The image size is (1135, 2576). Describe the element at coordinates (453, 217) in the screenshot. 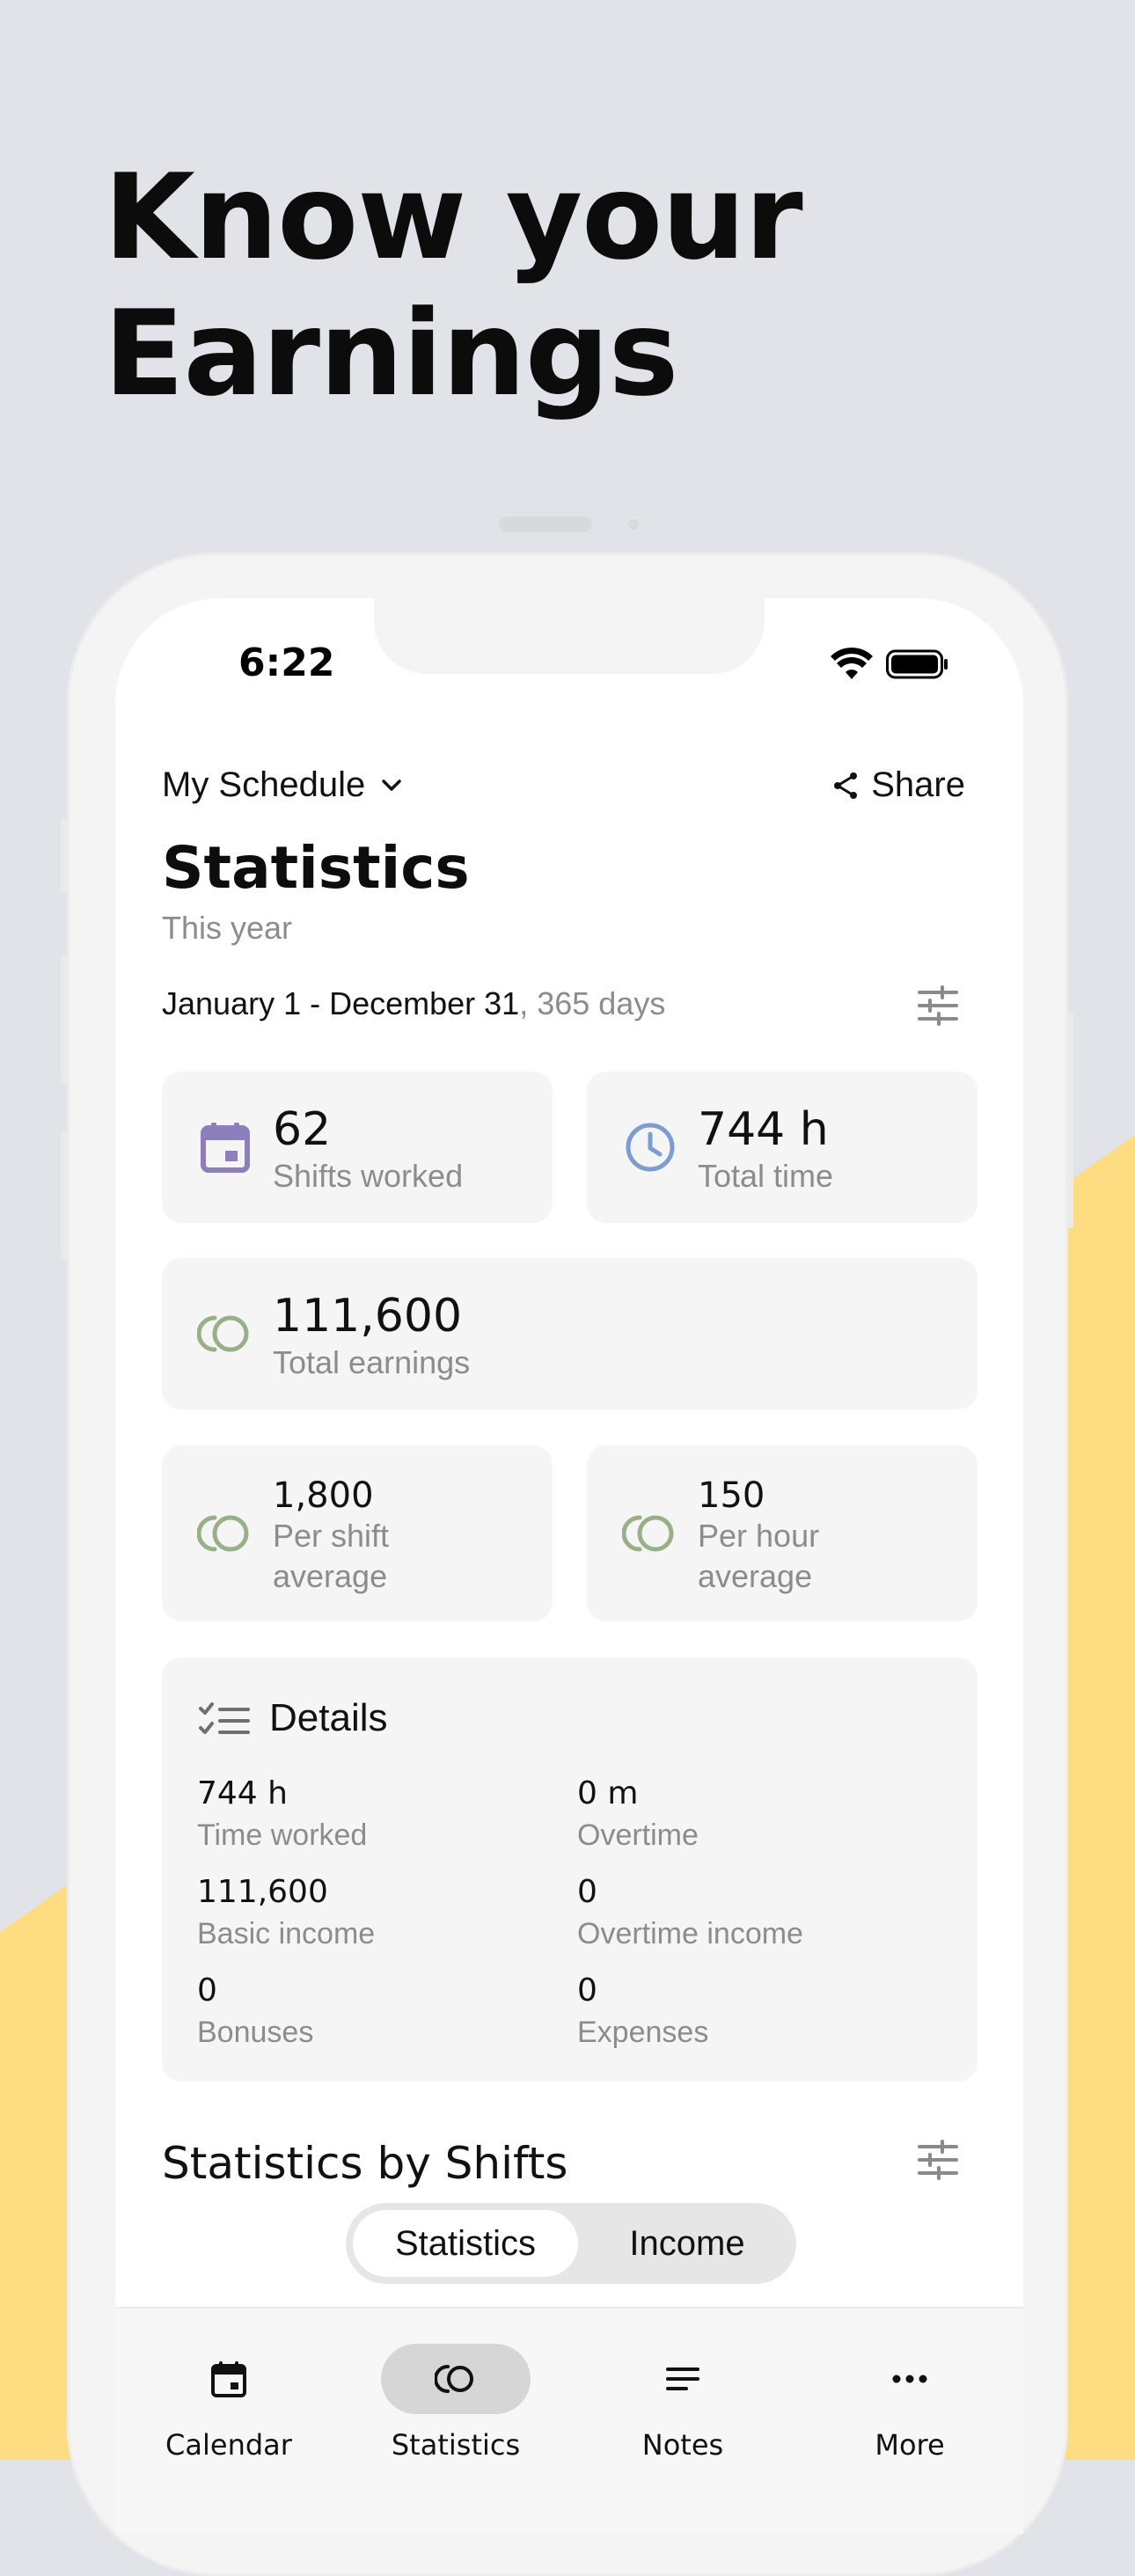

I see `headline-line-1: Know your` at that location.